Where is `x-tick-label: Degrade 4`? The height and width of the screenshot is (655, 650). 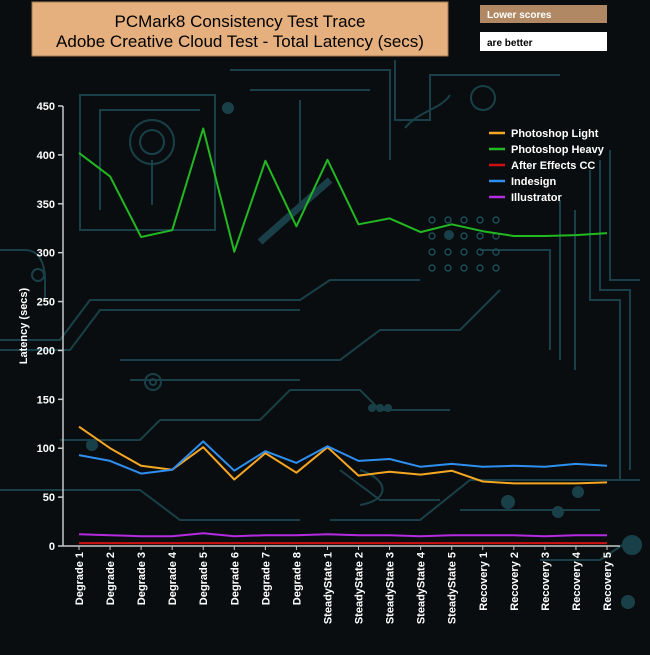 x-tick-label: Degrade 4 is located at coordinates (173, 578).